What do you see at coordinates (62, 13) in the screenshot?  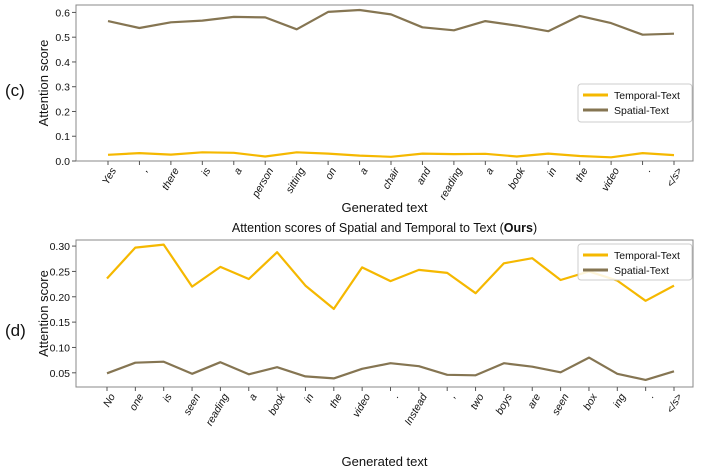 I see `y-tick-label: 0.6` at bounding box center [62, 13].